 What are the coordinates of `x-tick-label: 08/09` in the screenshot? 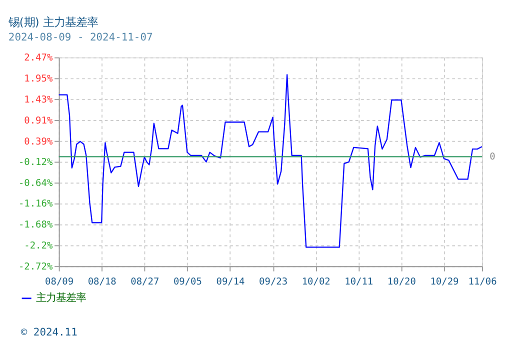 It's located at (59, 282).